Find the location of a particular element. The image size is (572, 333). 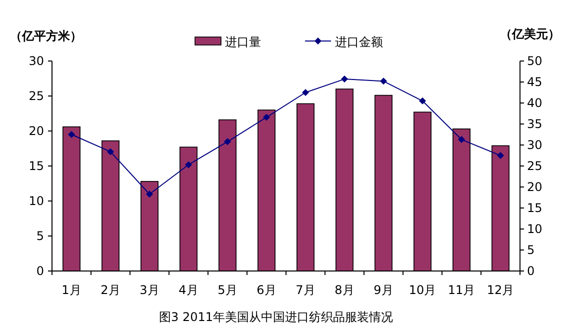

x-tick-label: 12月 is located at coordinates (500, 290).